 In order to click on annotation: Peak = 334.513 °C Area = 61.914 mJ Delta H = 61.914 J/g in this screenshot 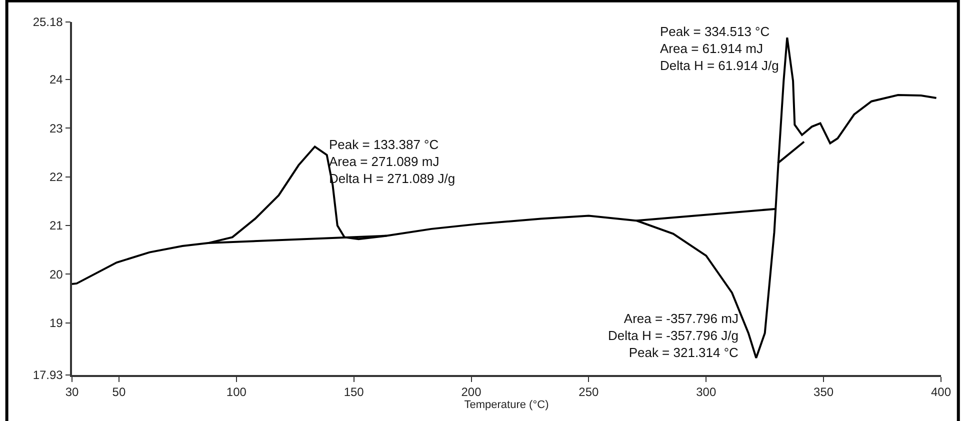, I will do `click(719, 48)`.